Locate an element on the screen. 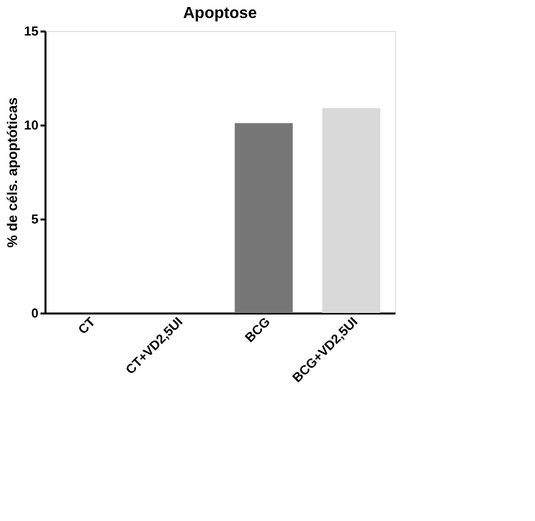 The height and width of the screenshot is (521, 535). y-tick-label: 0 is located at coordinates (34, 313).